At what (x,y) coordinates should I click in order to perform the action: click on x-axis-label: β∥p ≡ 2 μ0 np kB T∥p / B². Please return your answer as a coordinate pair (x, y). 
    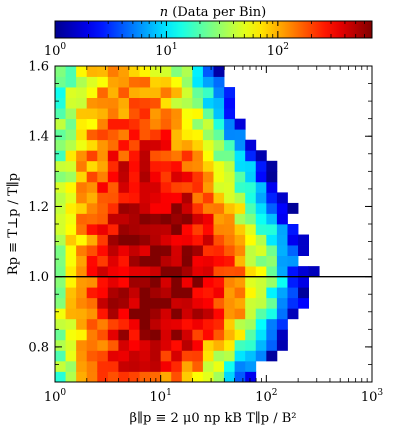
    Looking at the image, I should click on (212, 418).